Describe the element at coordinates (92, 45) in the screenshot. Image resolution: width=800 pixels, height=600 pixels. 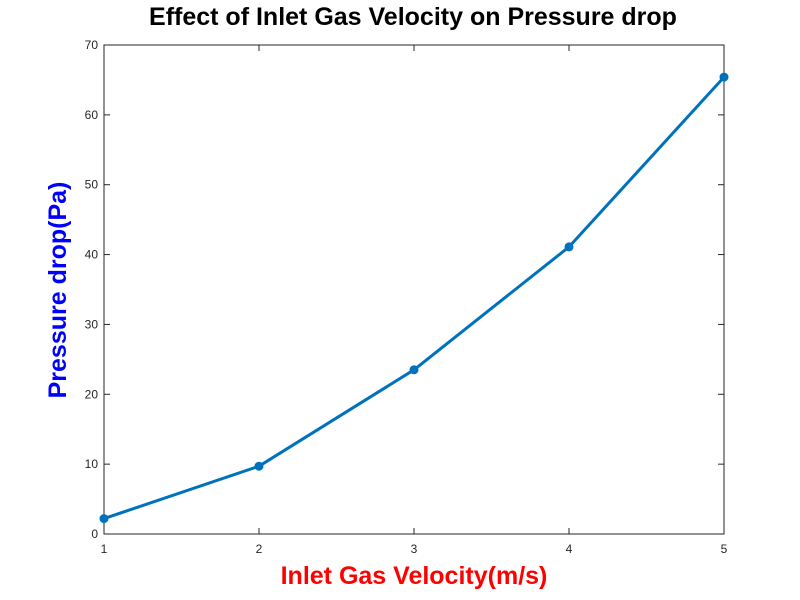
I see `y-tick-label: 70` at that location.